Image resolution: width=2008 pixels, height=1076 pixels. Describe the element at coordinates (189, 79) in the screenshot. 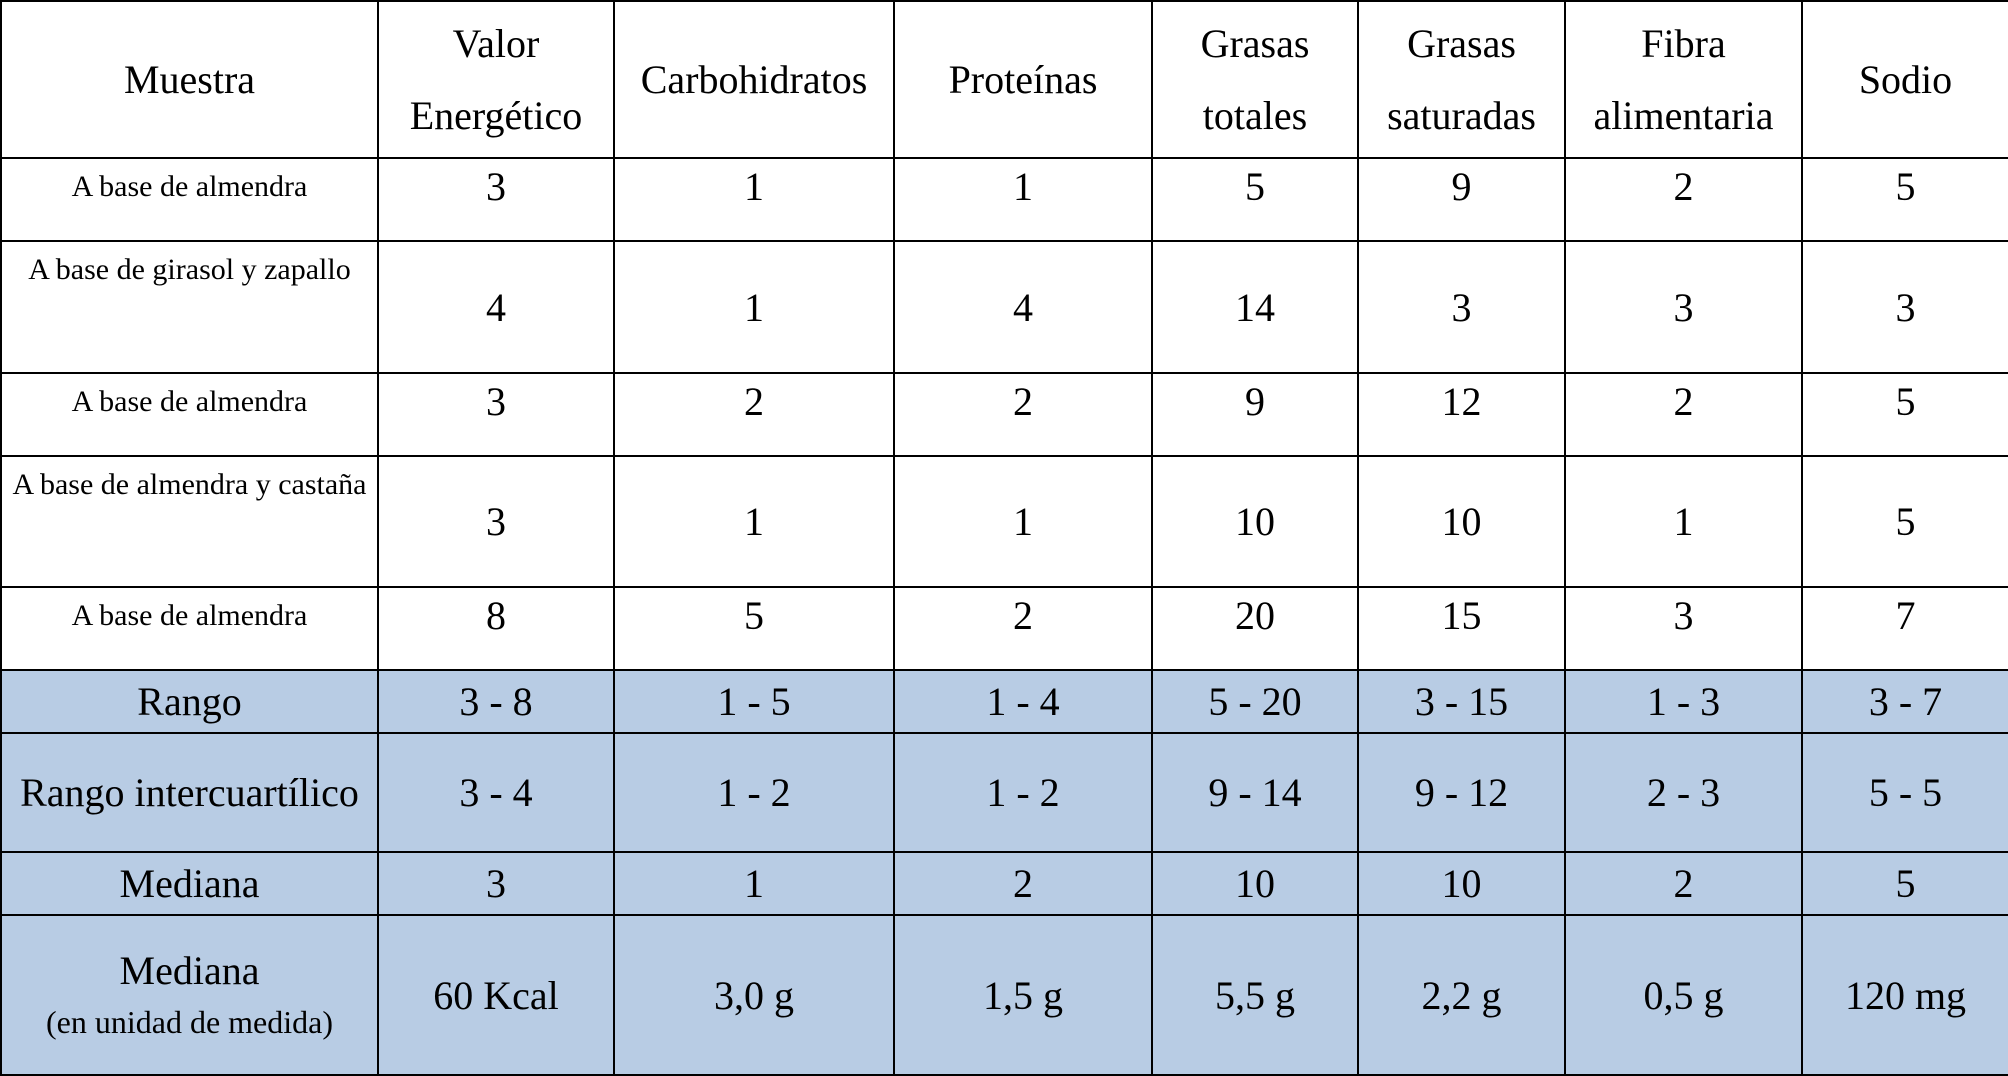

I see `header-cell: Muestra` at that location.